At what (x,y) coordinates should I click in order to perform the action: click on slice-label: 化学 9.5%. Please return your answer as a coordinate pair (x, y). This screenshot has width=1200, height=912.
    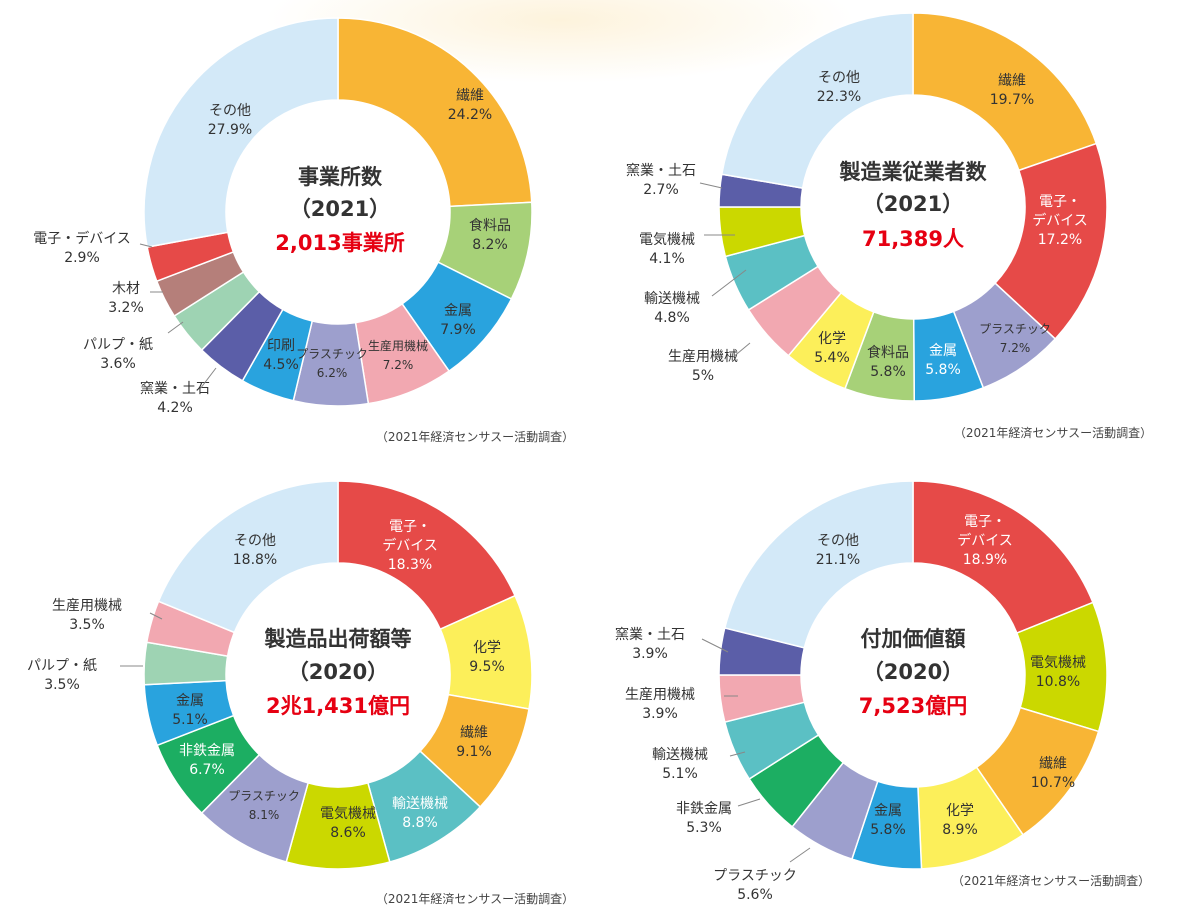
    Looking at the image, I should click on (487, 657).